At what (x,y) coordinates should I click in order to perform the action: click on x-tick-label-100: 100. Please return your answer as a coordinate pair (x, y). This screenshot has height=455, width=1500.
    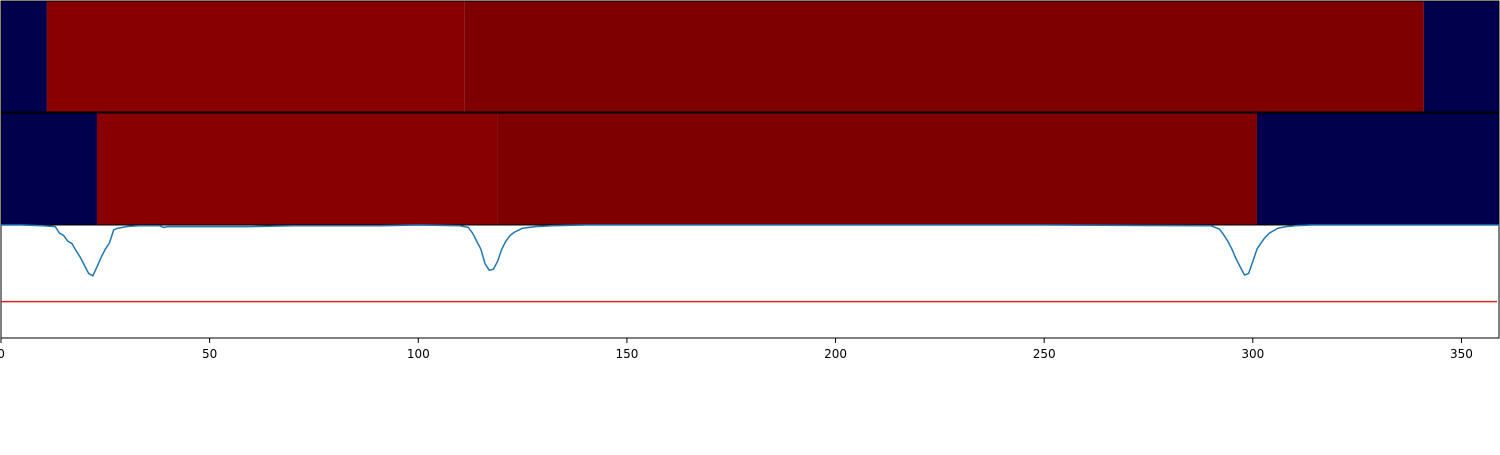
    Looking at the image, I should click on (418, 354).